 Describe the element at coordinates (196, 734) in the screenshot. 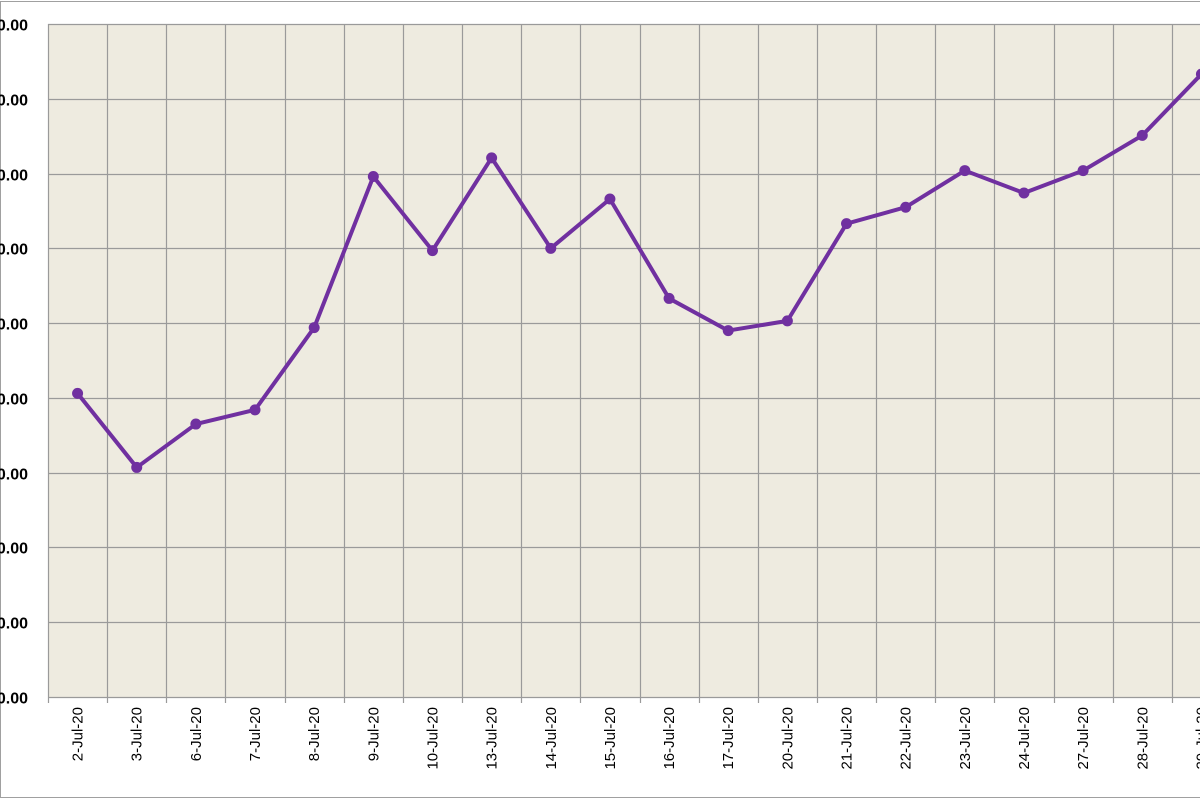

I see `x-tick-label: 6-Jul-20` at that location.